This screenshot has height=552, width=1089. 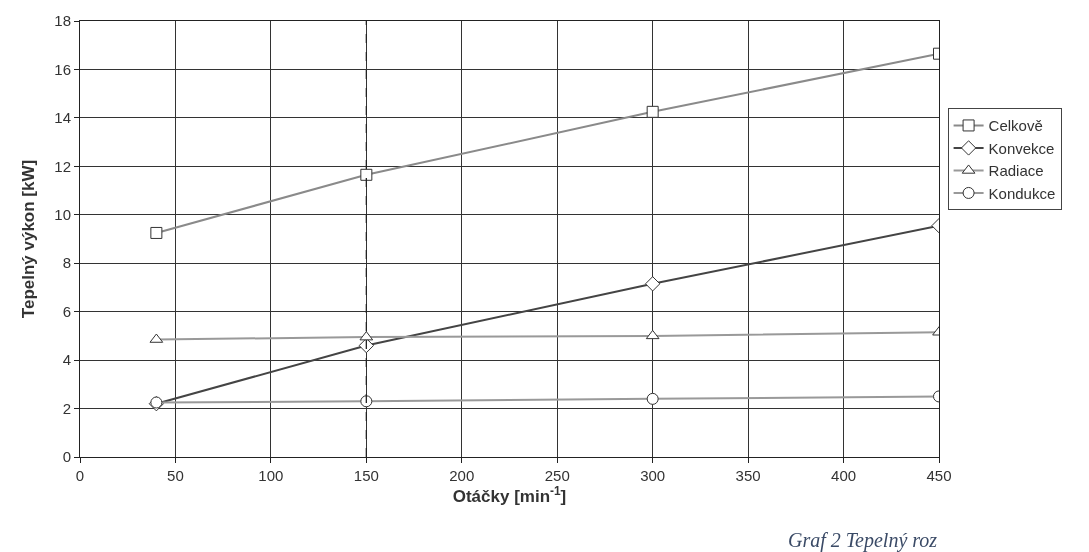 What do you see at coordinates (653, 475) in the screenshot?
I see `x-tick-label: 300` at bounding box center [653, 475].